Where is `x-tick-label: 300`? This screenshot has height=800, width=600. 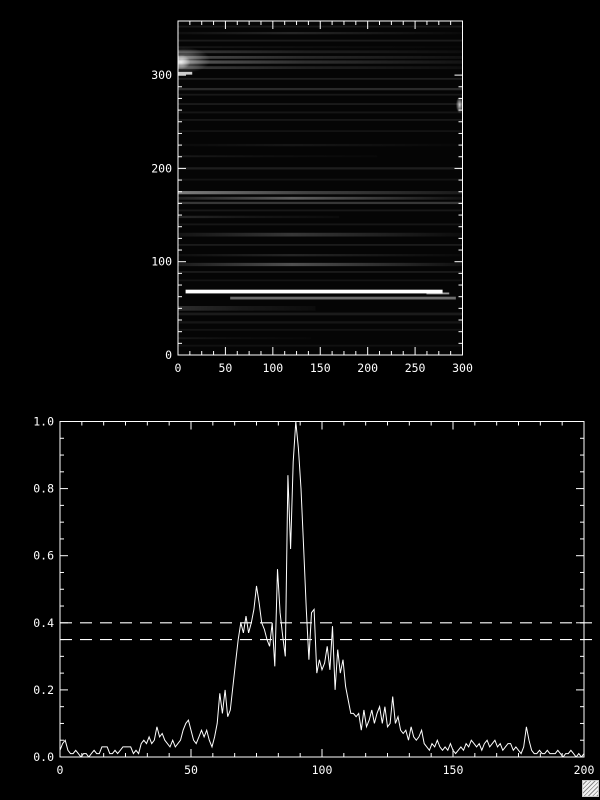
x-tick-label: 300 is located at coordinates (462, 368).